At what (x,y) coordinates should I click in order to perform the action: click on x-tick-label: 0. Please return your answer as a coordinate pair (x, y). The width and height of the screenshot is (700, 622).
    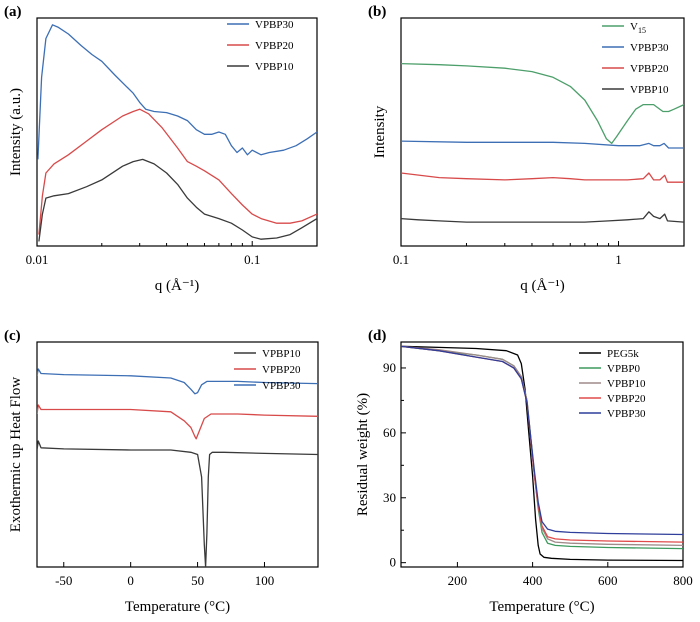
    Looking at the image, I should click on (130, 580).